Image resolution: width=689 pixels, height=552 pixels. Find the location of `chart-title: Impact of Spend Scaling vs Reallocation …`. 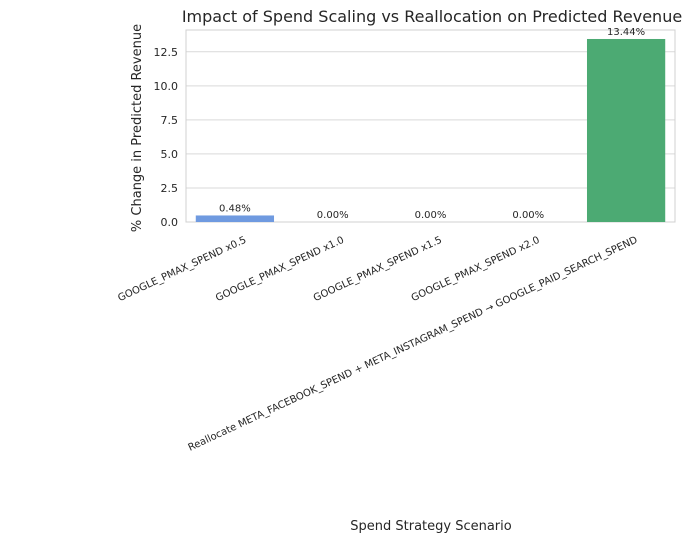

chart-title: Impact of Spend Scaling vs Reallocation … is located at coordinates (432, 16).